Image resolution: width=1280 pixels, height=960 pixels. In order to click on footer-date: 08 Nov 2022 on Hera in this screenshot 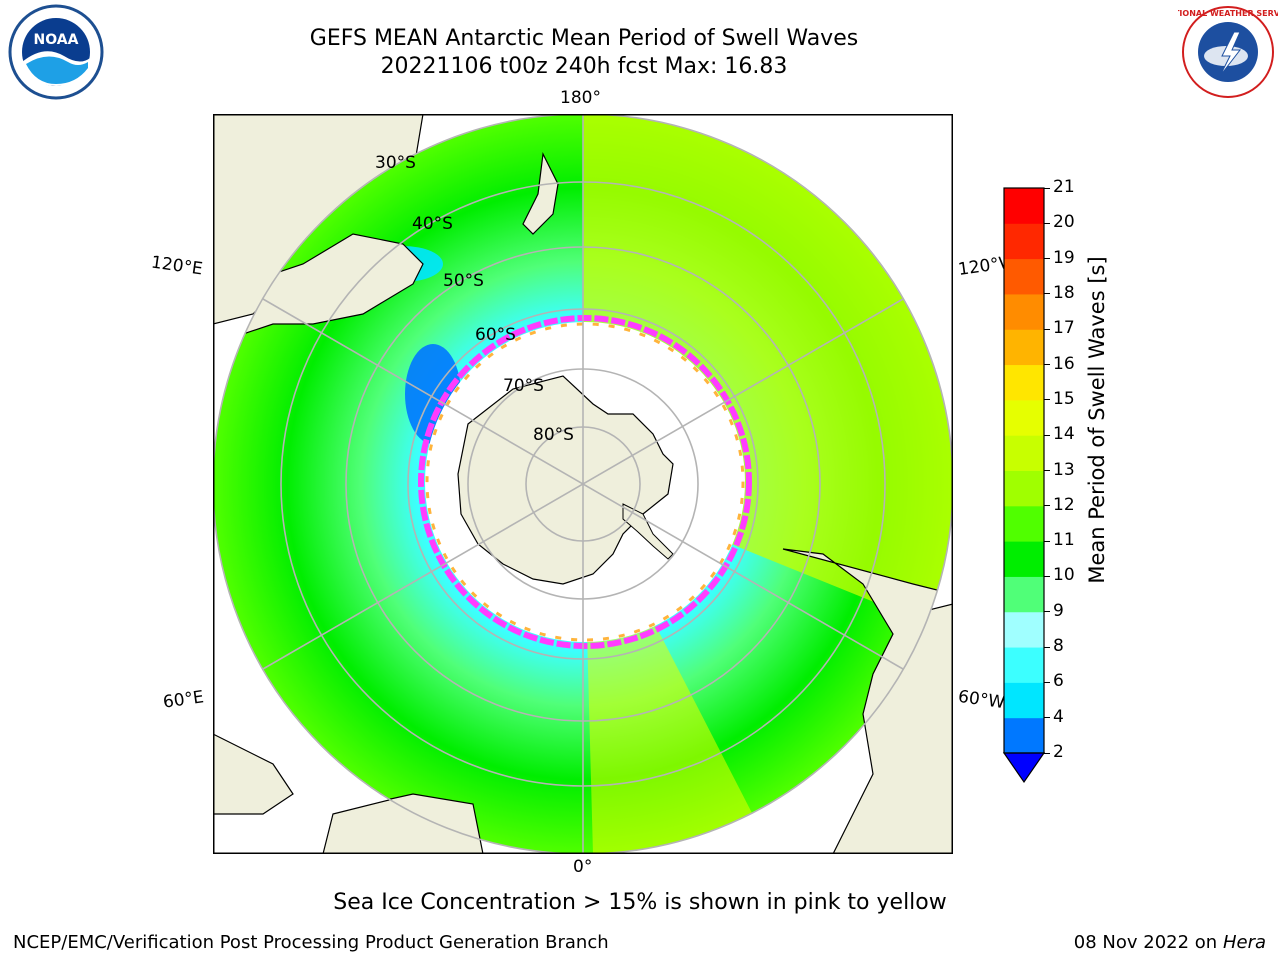, I will do `click(1170, 942)`.